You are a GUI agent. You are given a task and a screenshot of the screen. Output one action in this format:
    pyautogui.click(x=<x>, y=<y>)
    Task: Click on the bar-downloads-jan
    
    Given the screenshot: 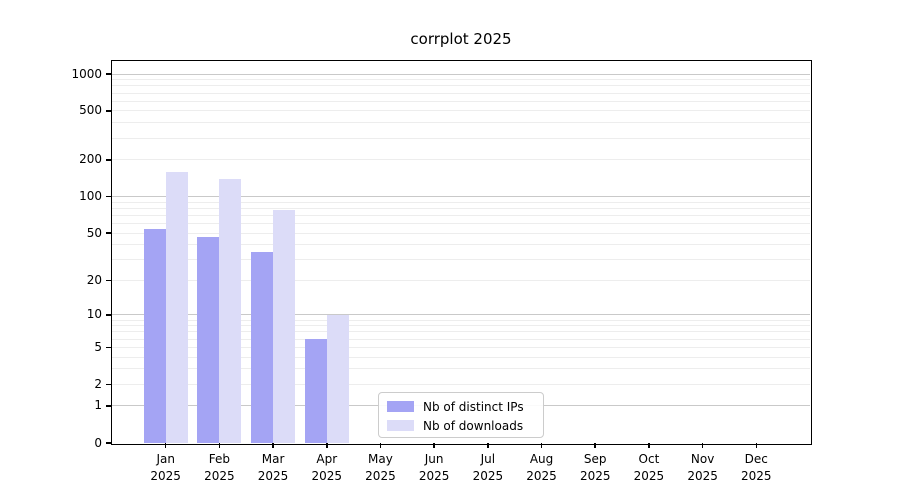 What is the action you would take?
    pyautogui.click(x=176, y=307)
    